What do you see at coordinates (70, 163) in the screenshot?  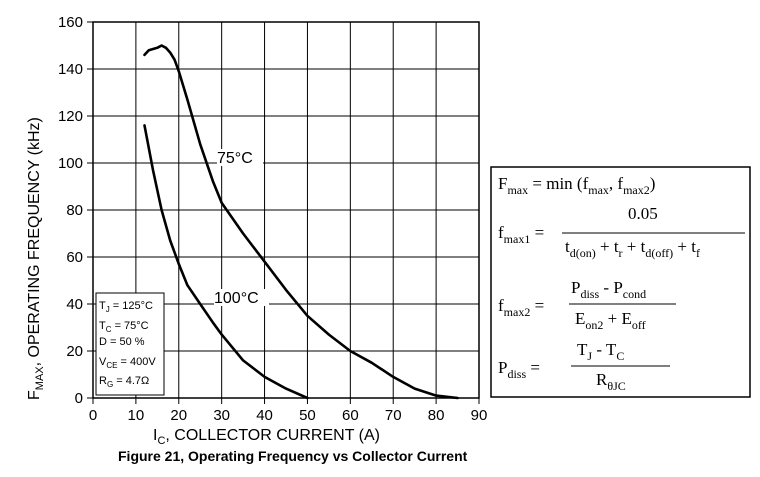 I see `y-tick-label: 100` at bounding box center [70, 163].